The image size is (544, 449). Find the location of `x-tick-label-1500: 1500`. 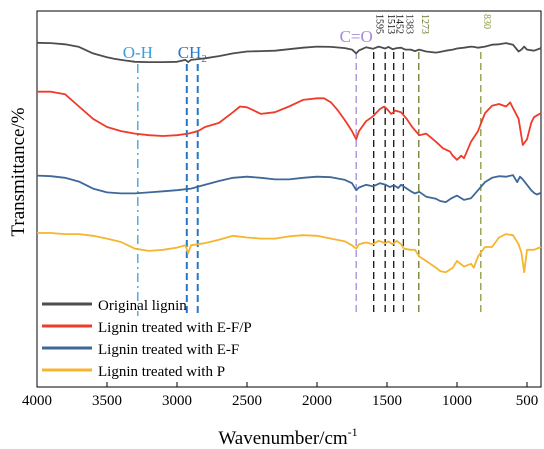

x-tick-label-1500: 1500 is located at coordinates (387, 401).